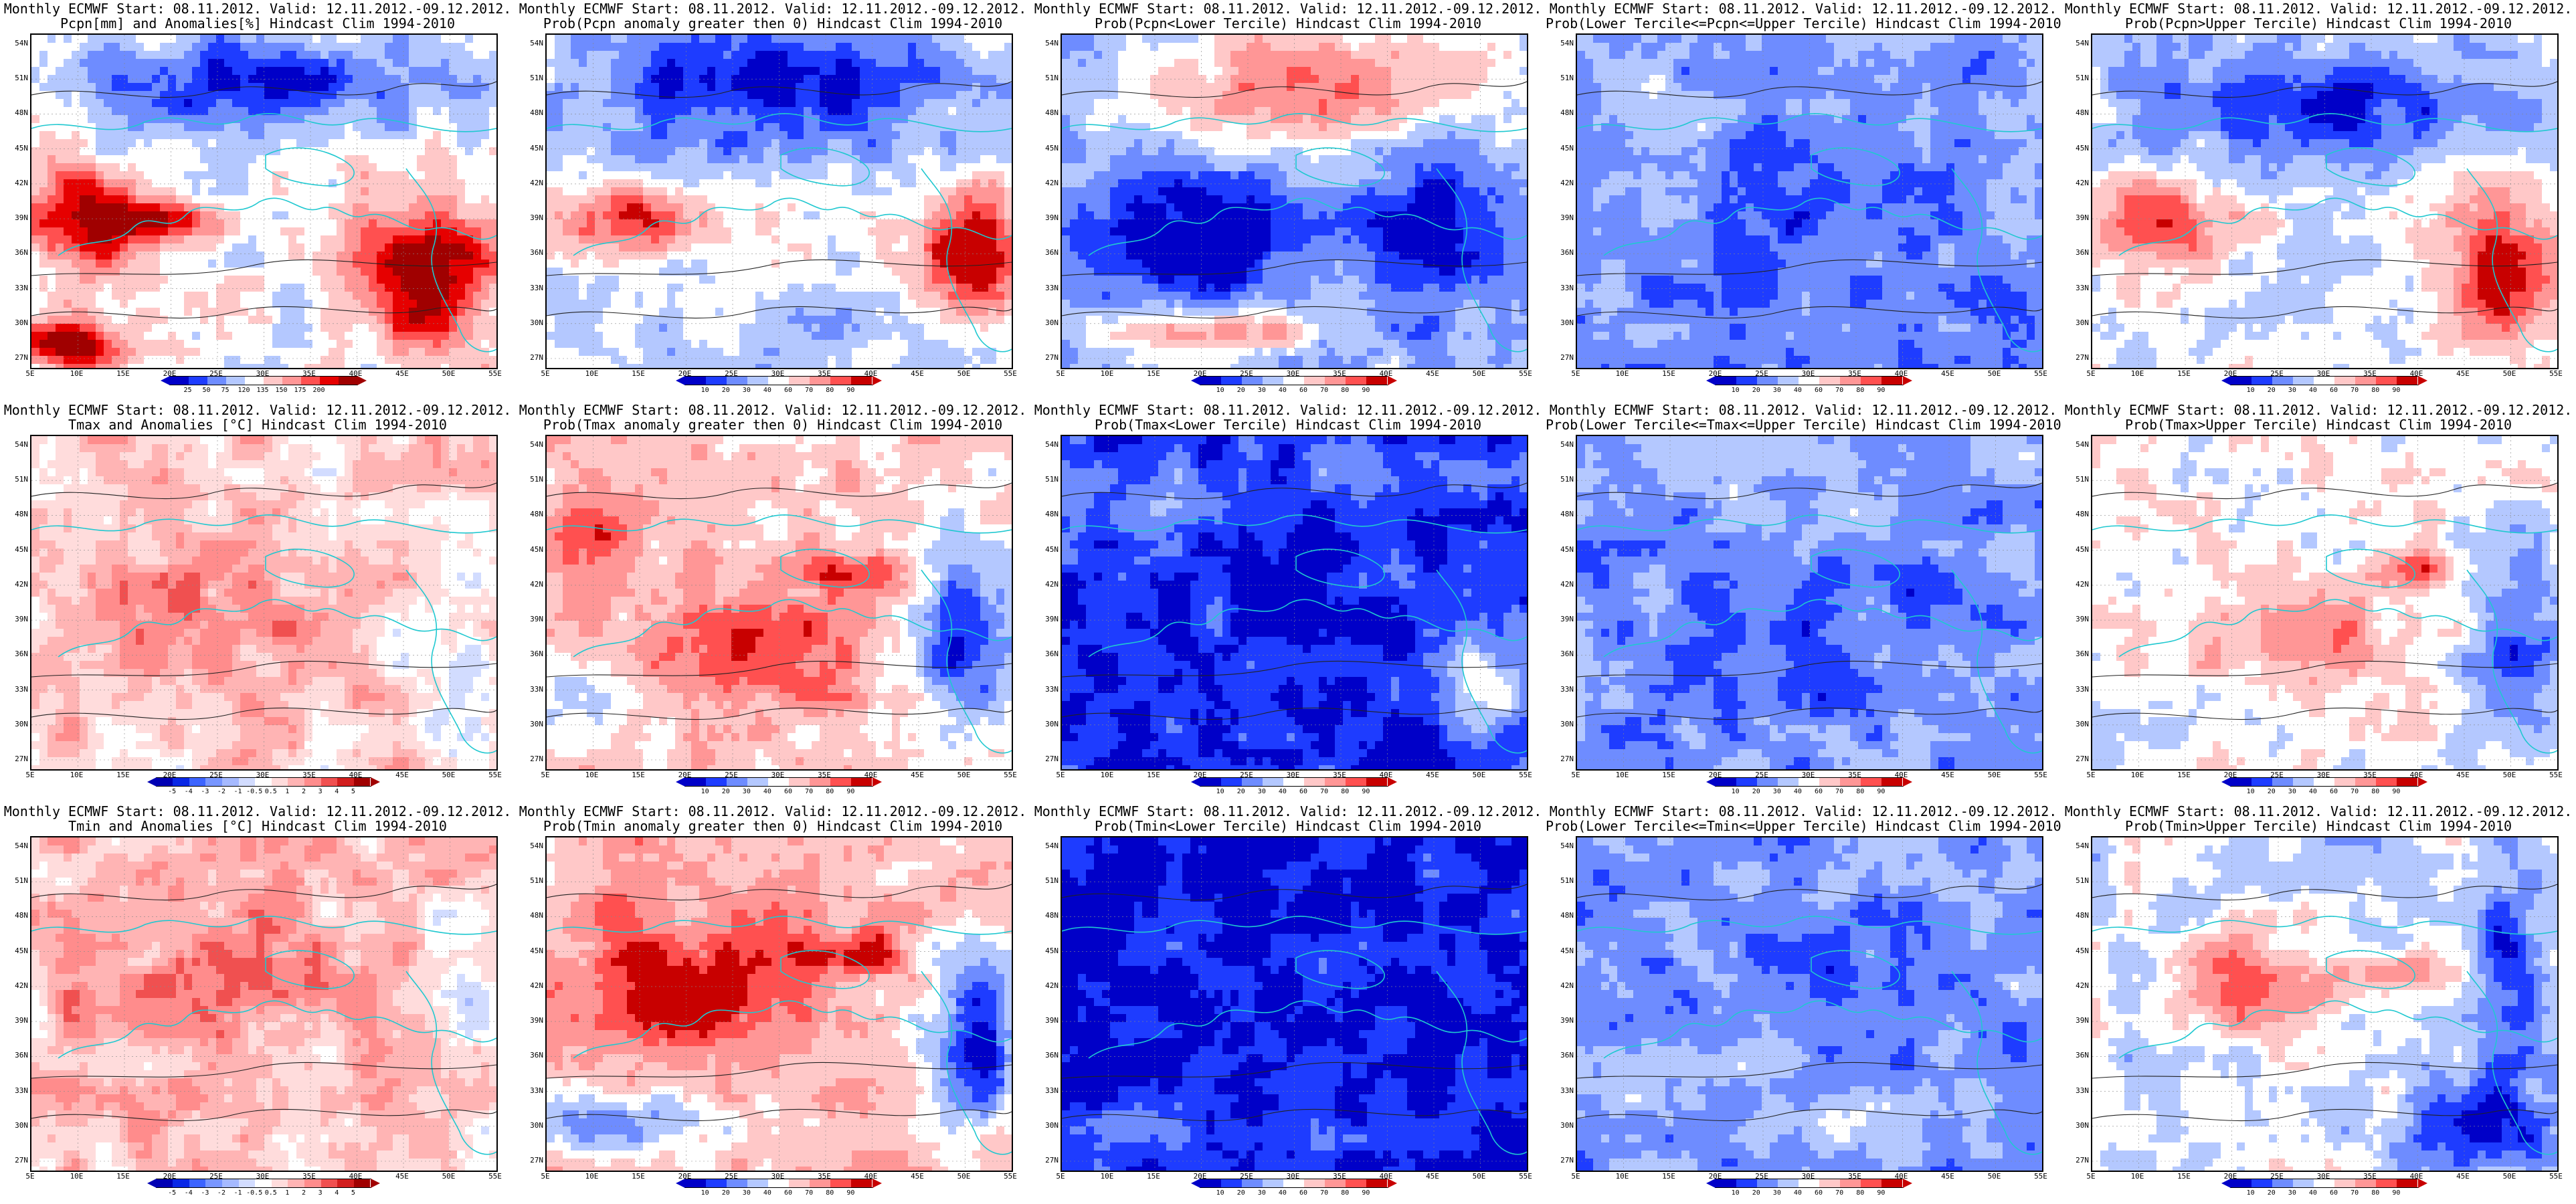  Describe the element at coordinates (353, 1193) in the screenshot. I see `colorbar-tick-label: 5` at that location.